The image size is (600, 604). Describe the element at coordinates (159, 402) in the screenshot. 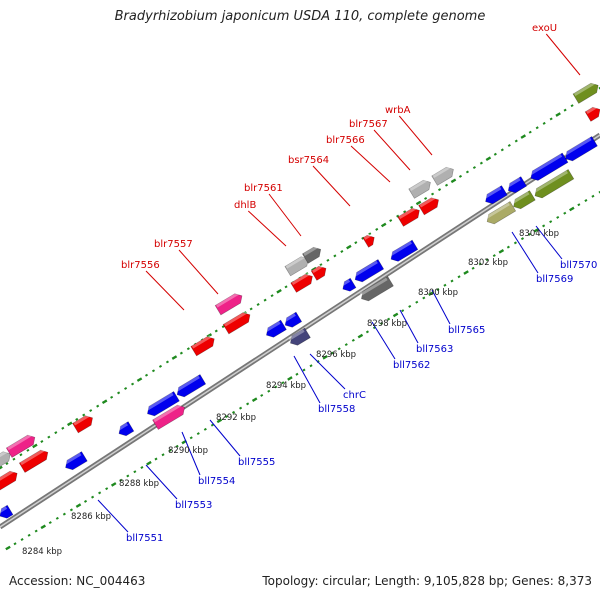

I see `gene-reverse-3-shine` at that location.